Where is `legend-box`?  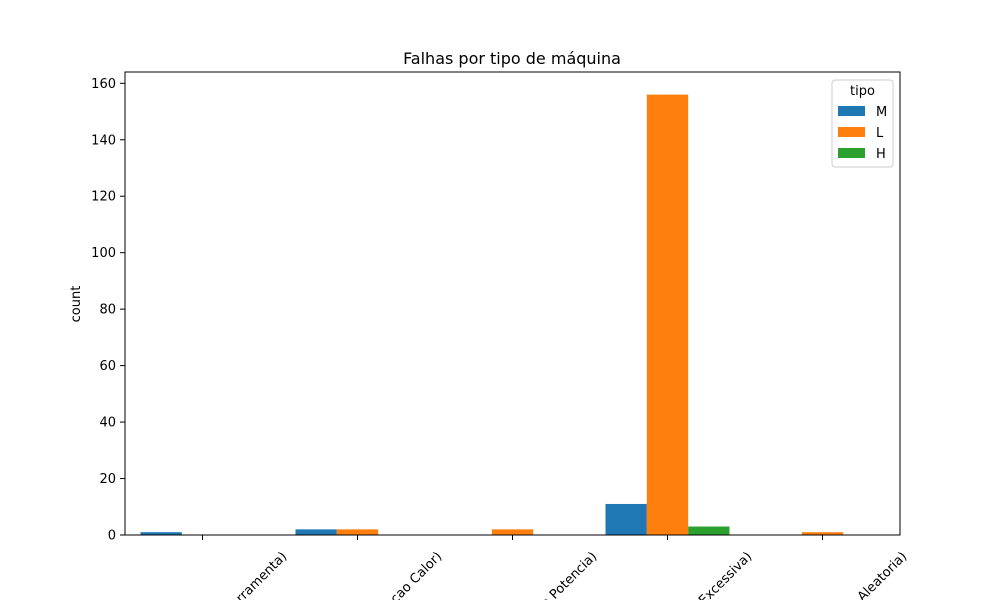 legend-box is located at coordinates (862, 123).